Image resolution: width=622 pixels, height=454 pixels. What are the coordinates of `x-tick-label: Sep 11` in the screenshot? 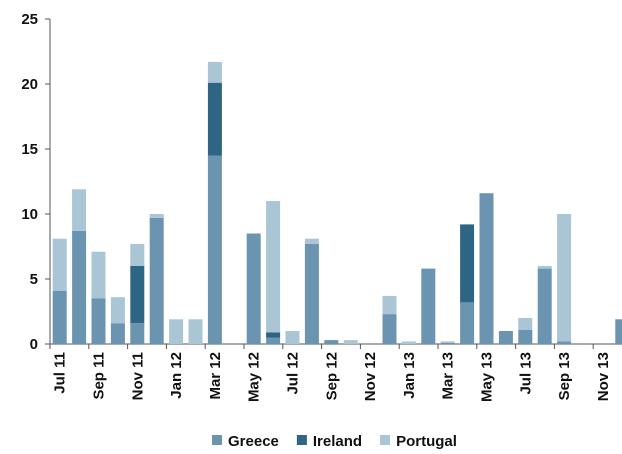 It's located at (99, 376).